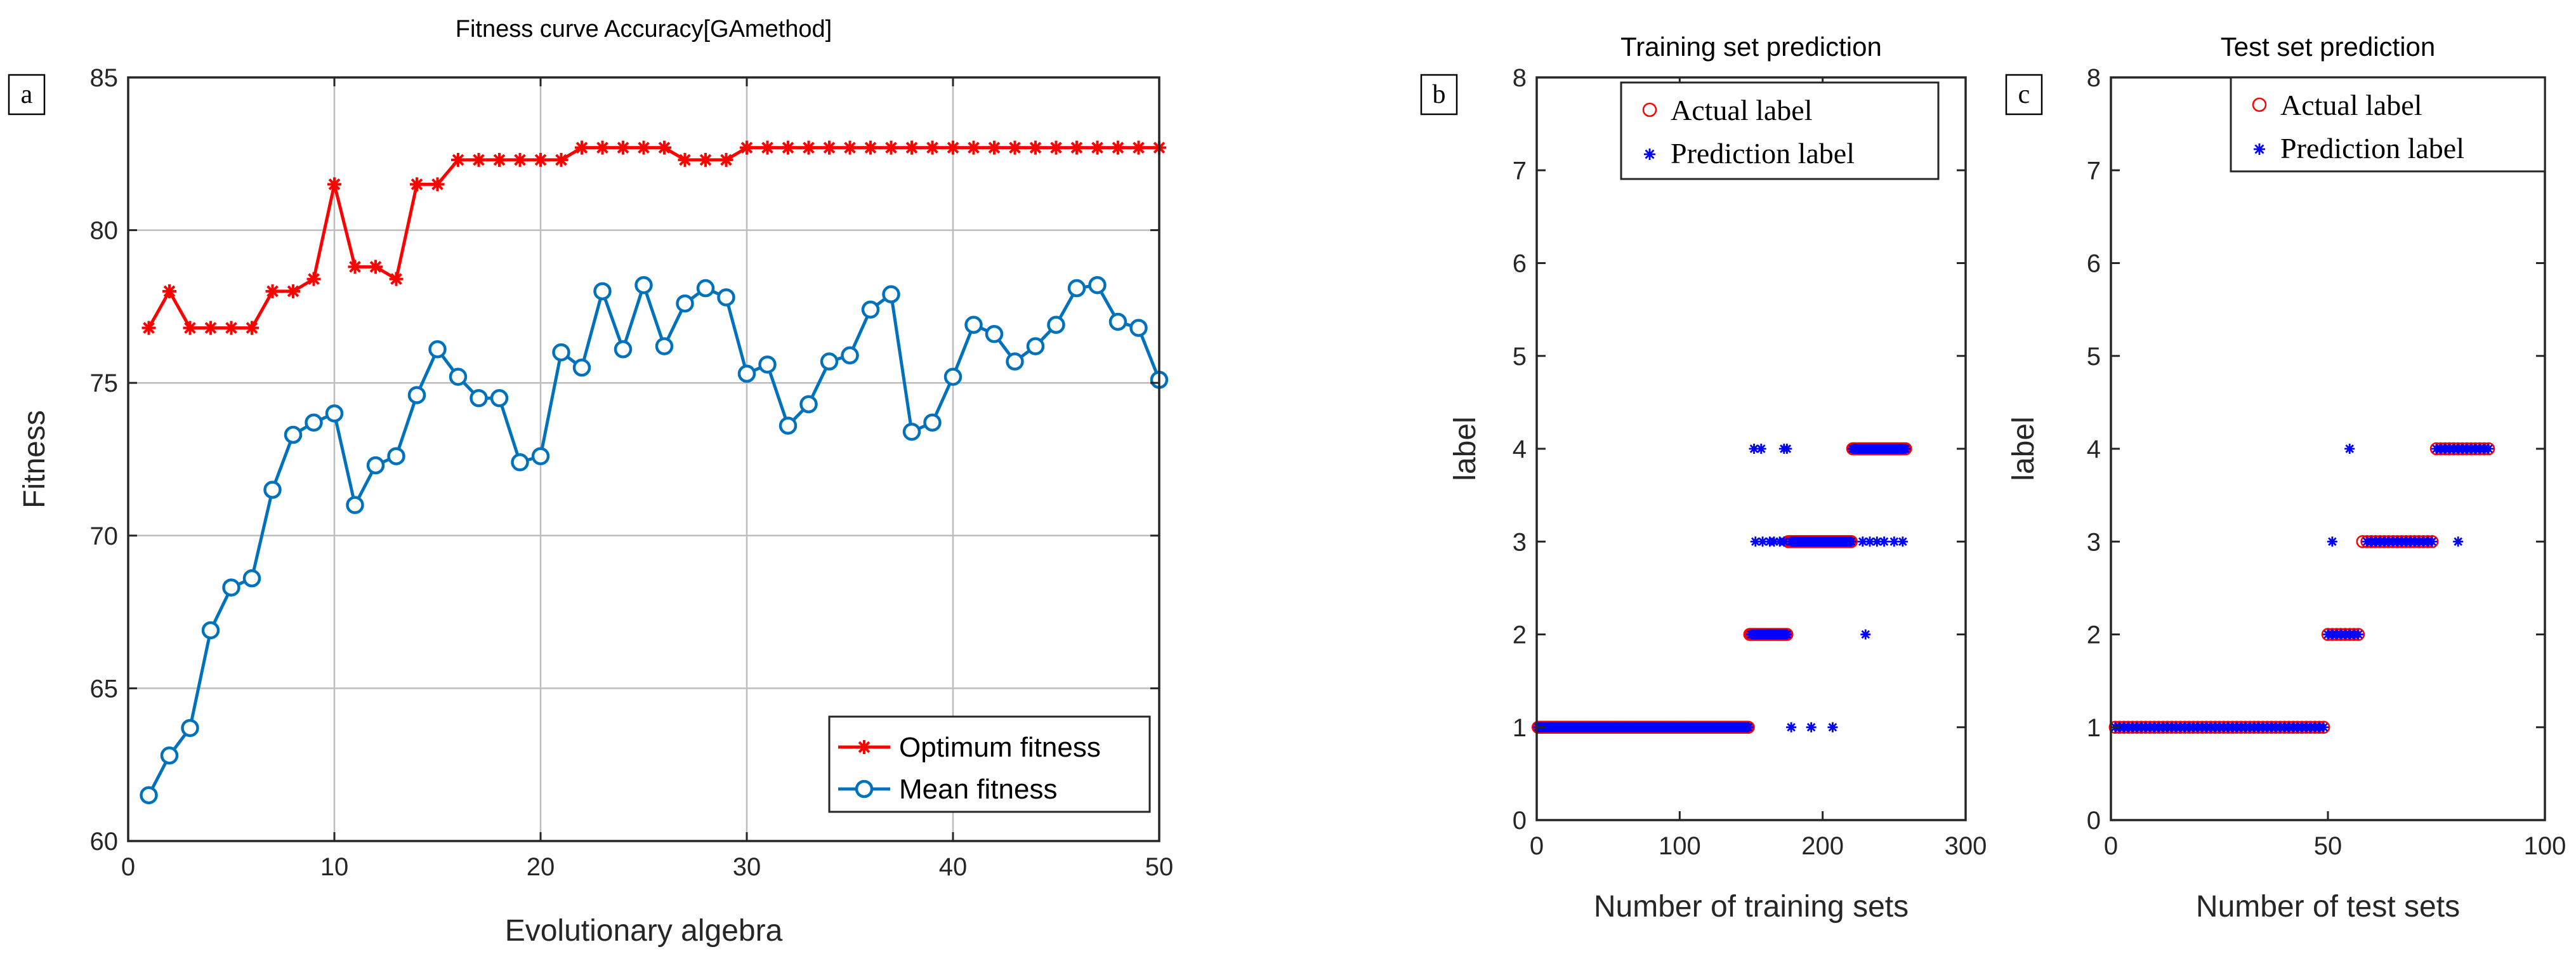 This screenshot has width=2576, height=961. Describe the element at coordinates (2094, 171) in the screenshot. I see `y-tick-label: 7` at that location.